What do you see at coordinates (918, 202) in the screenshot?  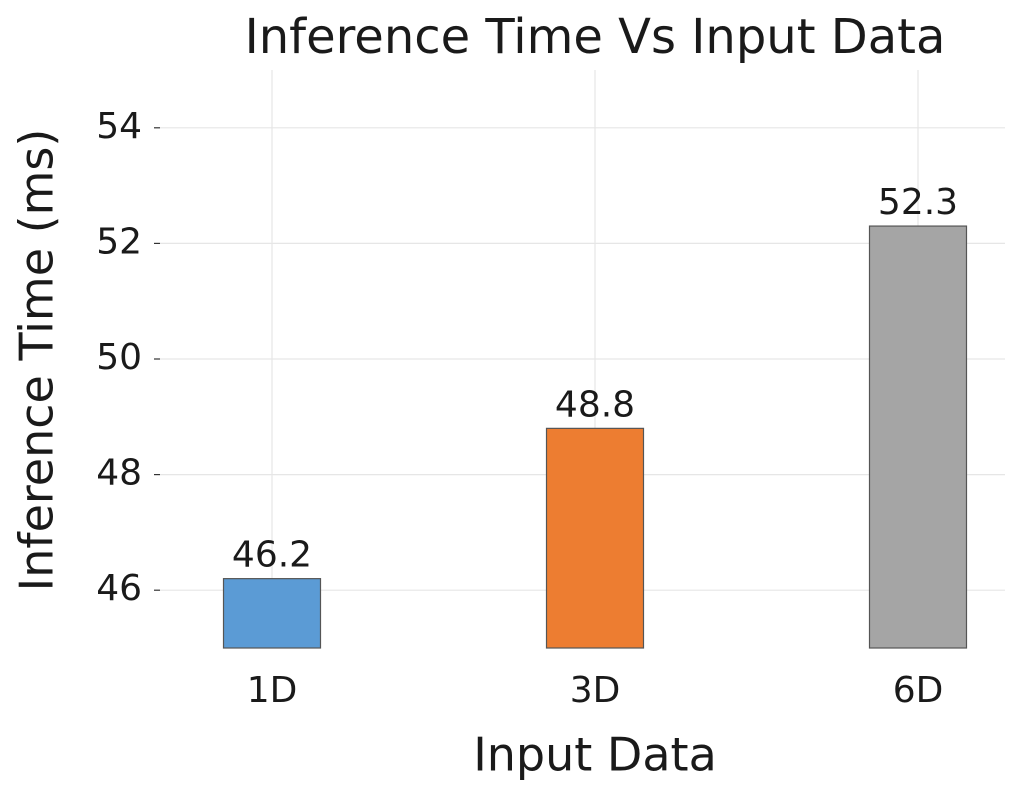 I see `value-label: 52.3` at bounding box center [918, 202].